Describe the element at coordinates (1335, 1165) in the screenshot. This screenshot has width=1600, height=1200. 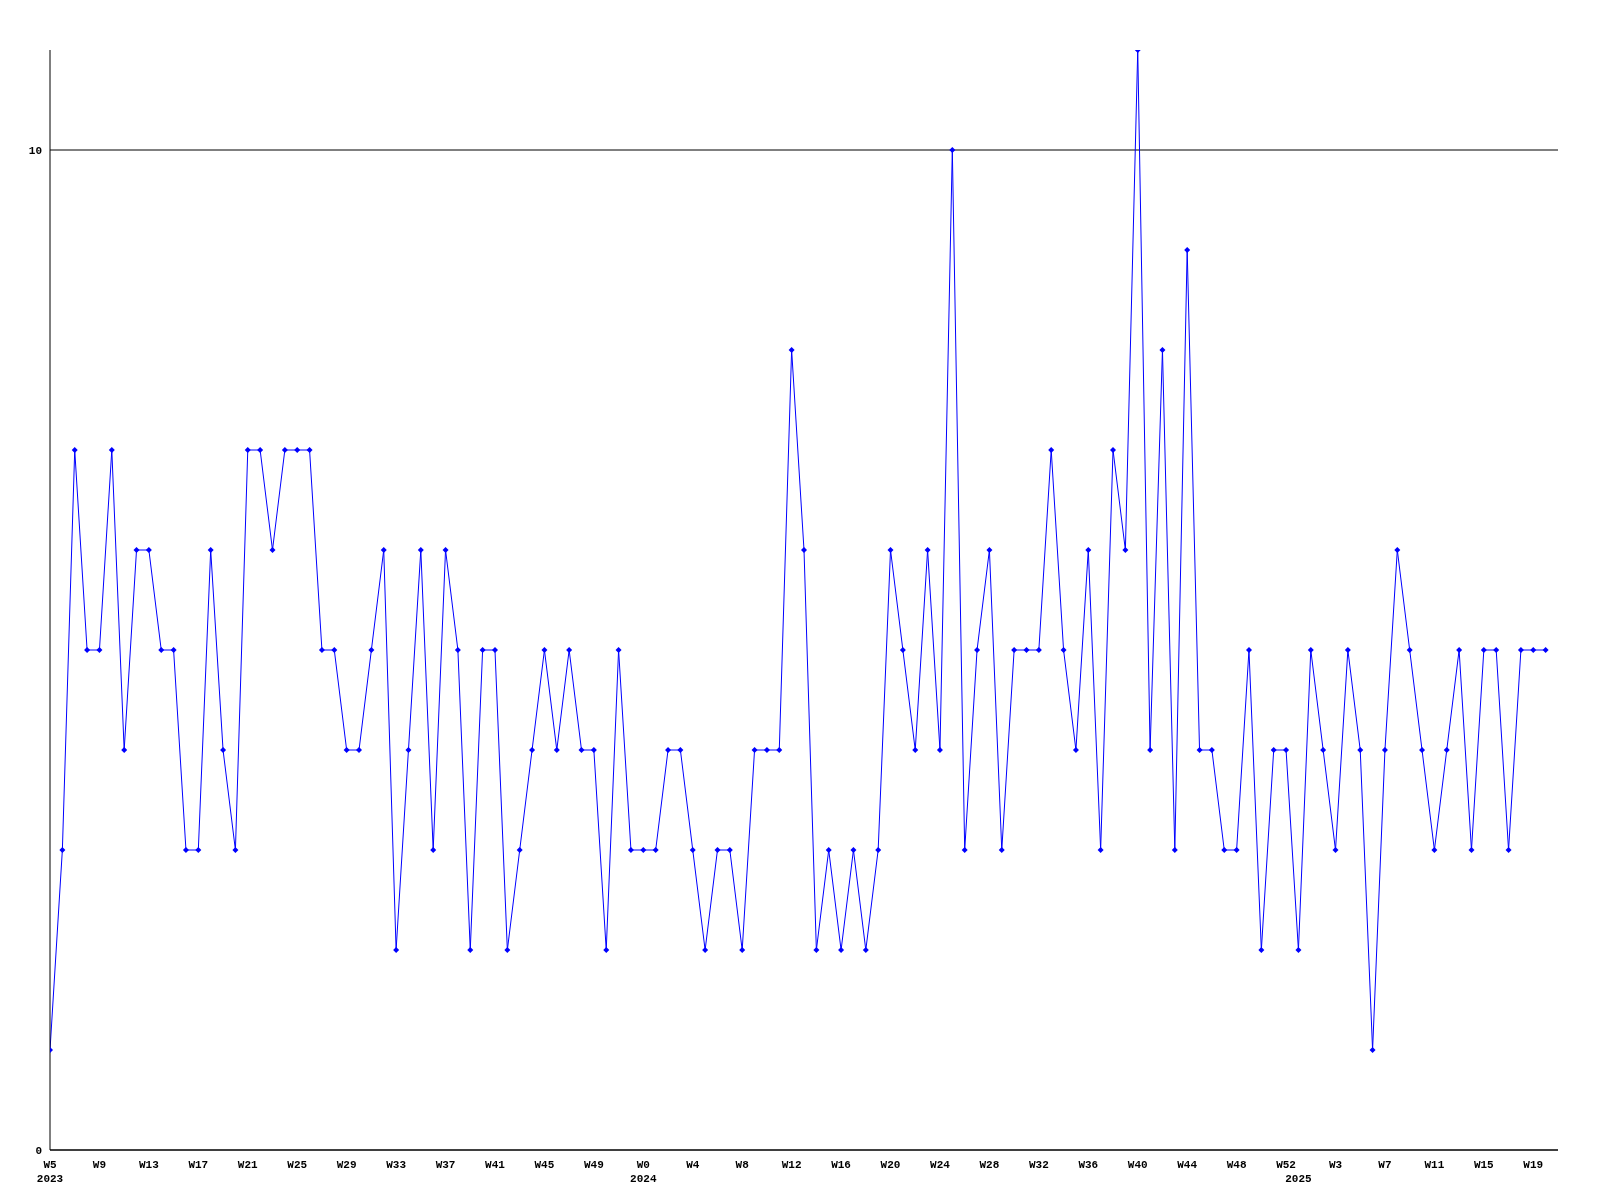
I see `x-tick-label: W3` at that location.